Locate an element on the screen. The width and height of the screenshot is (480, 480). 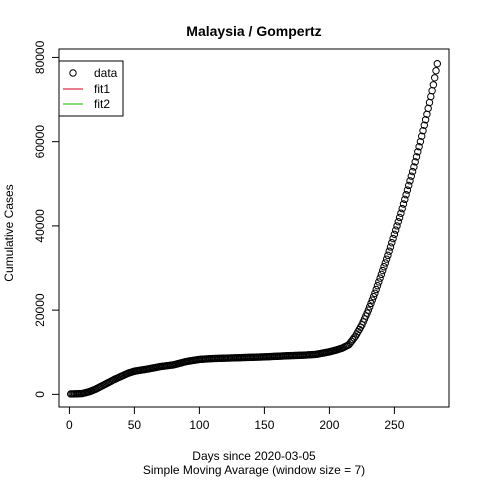
x-tick-label: 0 is located at coordinates (69, 425).